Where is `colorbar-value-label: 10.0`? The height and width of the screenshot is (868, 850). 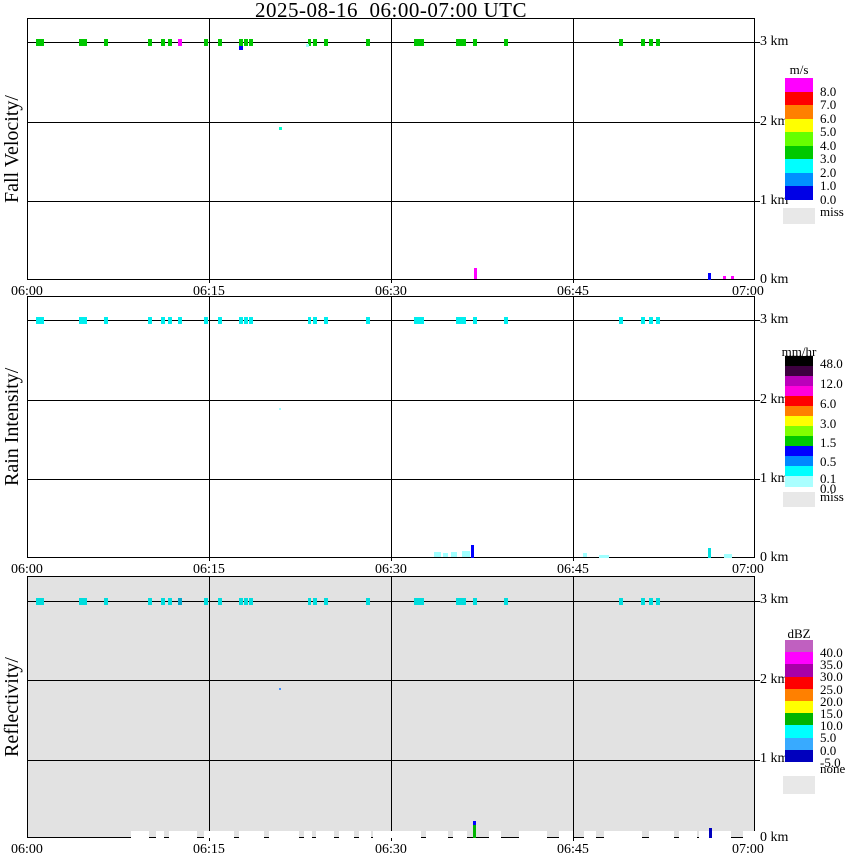 colorbar-value-label: 10.0 is located at coordinates (831, 725).